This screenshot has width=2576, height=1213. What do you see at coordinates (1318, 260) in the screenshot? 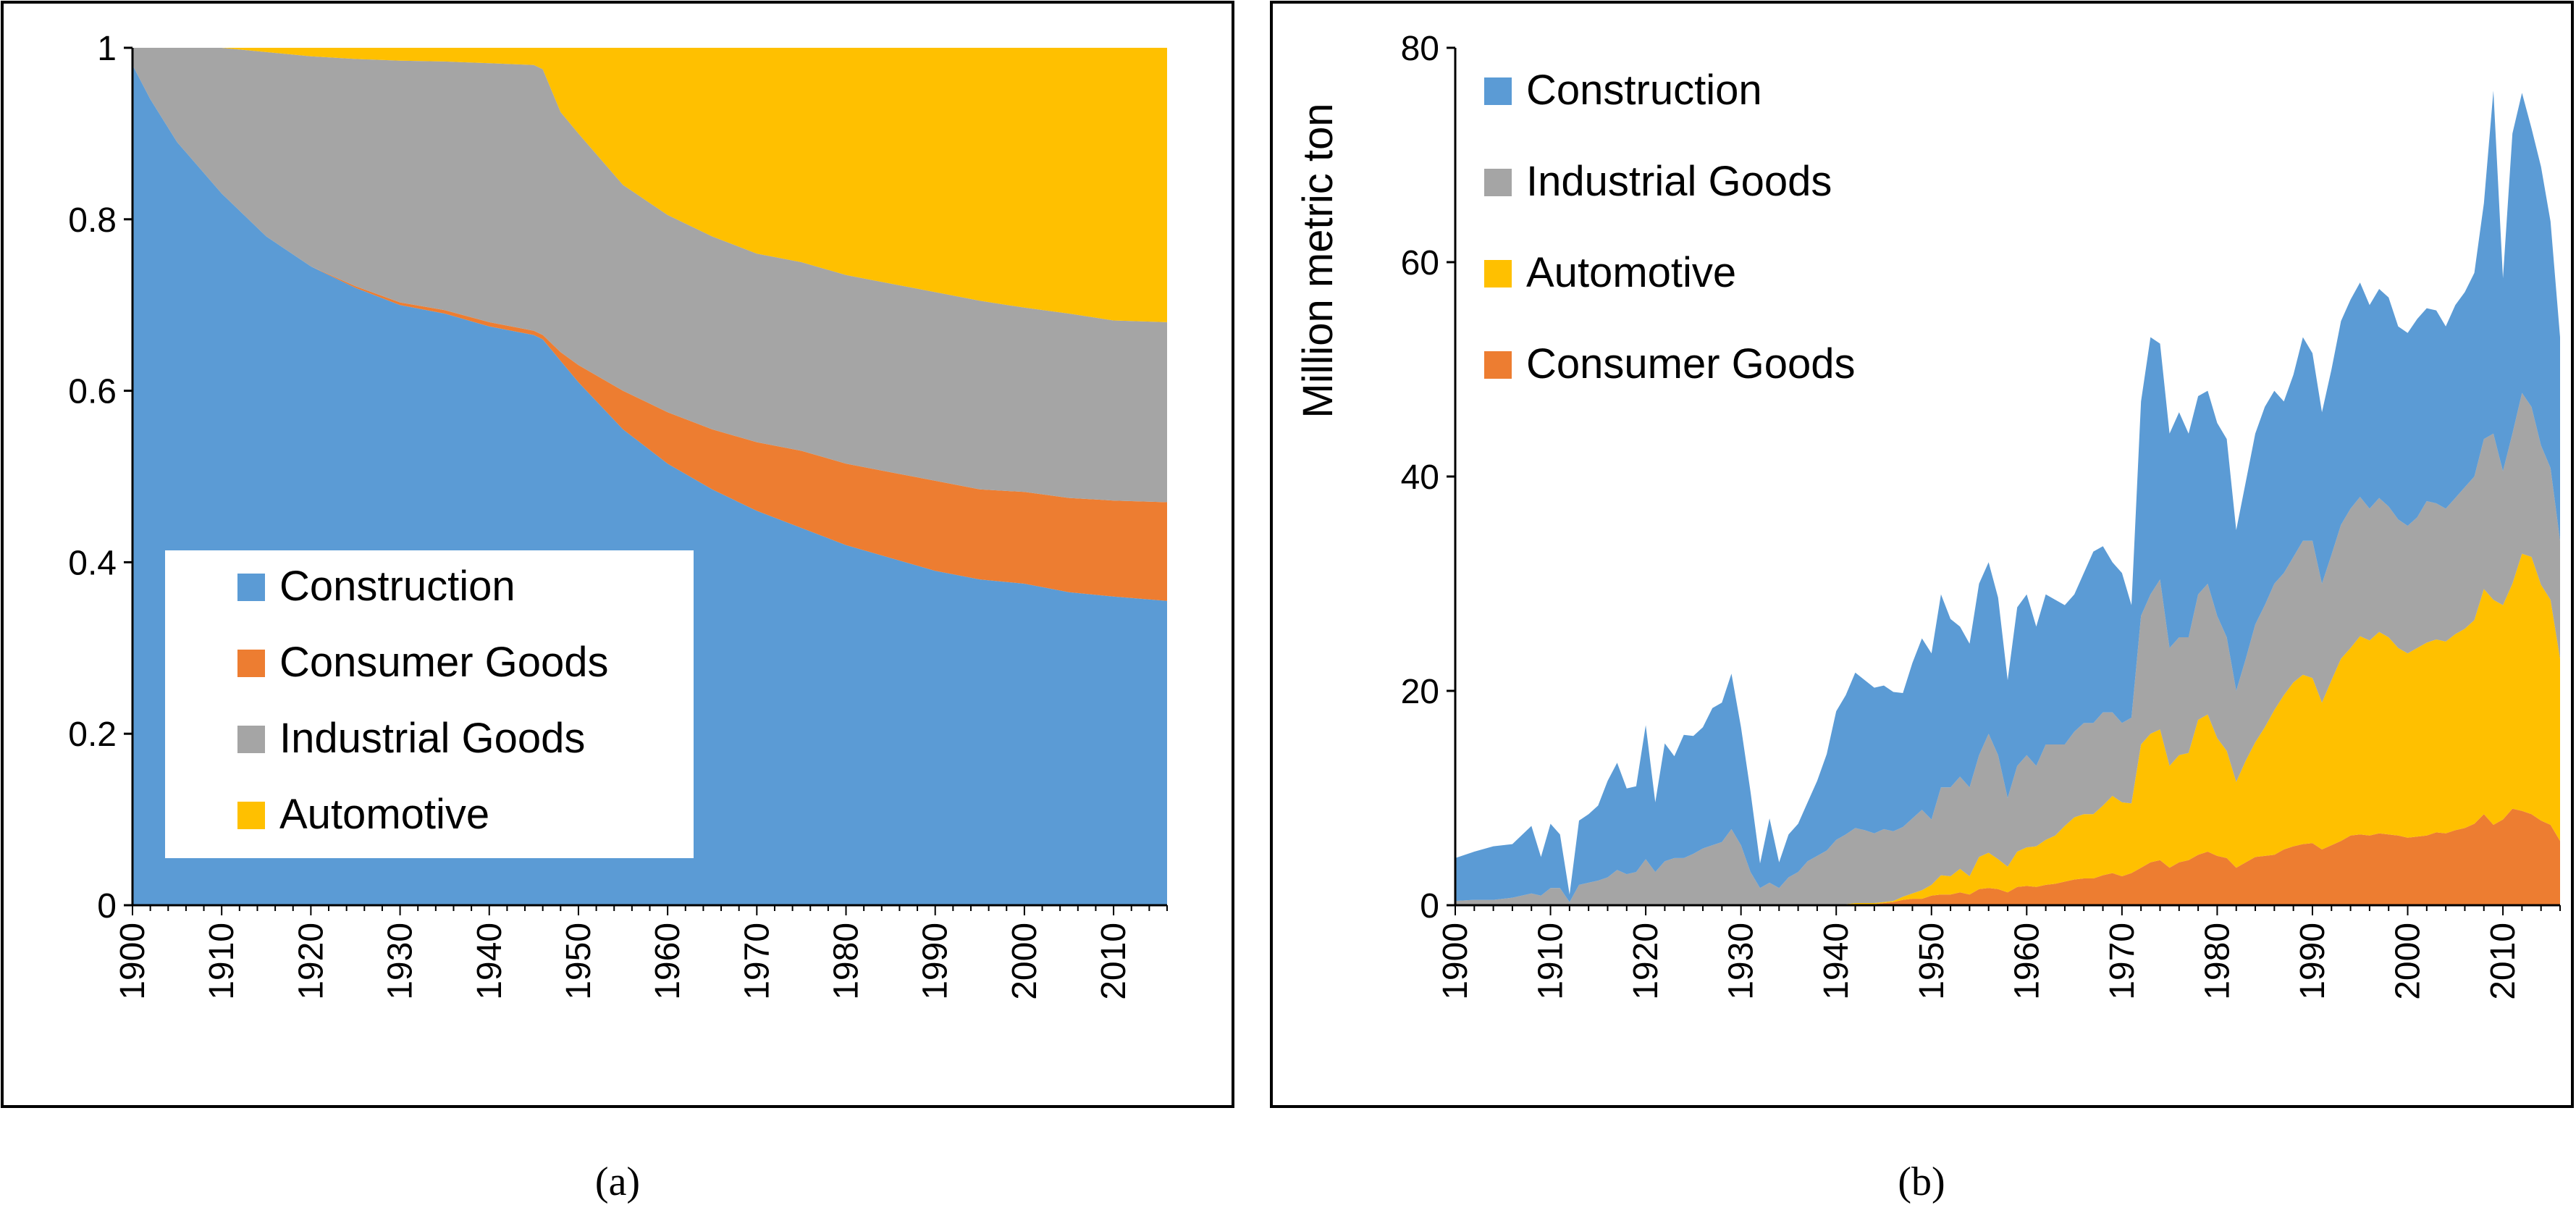
I see `y-axis-label: Million metric ton` at bounding box center [1318, 260].